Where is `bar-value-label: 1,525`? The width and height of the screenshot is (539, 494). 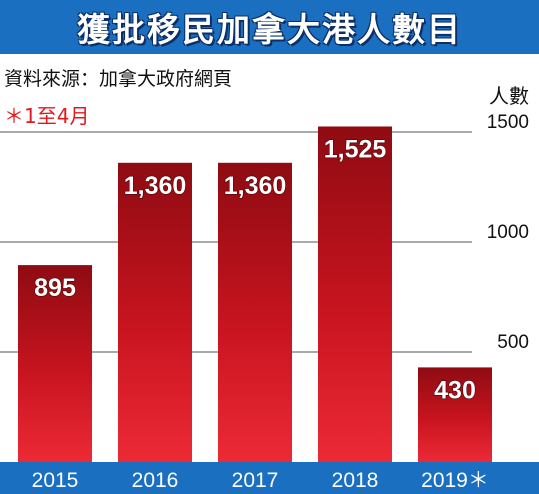 bar-value-label: 1,525 is located at coordinates (355, 150).